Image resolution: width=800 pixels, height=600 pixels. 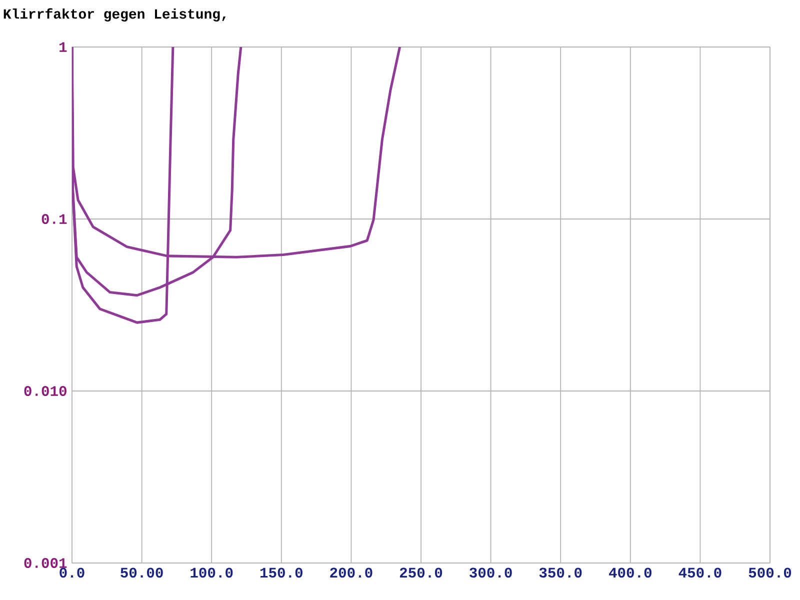 I want to click on x-tick-label: 300.0, so click(x=491, y=573).